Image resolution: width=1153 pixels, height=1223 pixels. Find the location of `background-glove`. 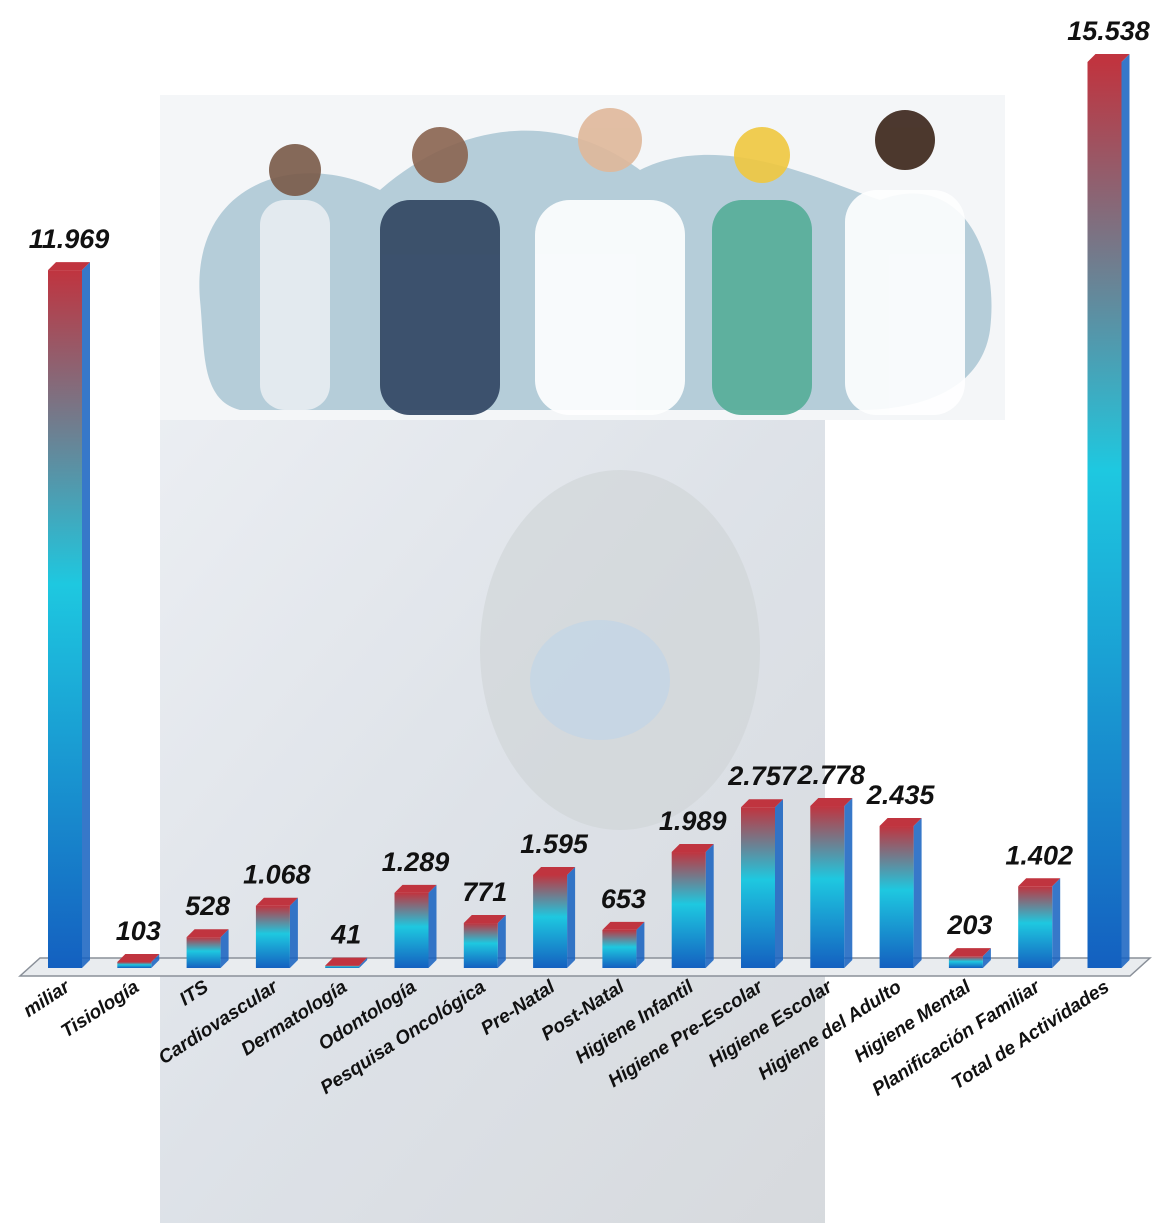

background-glove is located at coordinates (600, 680).